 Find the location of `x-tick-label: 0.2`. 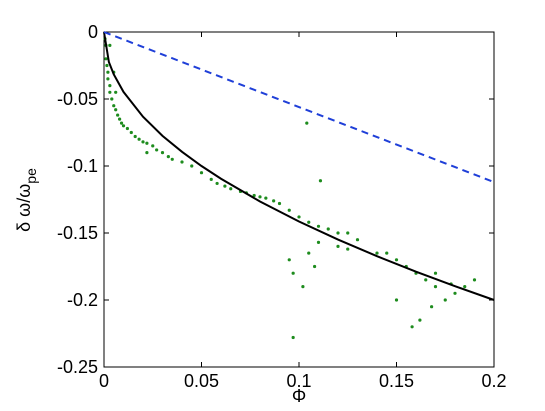

x-tick-label: 0.2 is located at coordinates (493, 381).